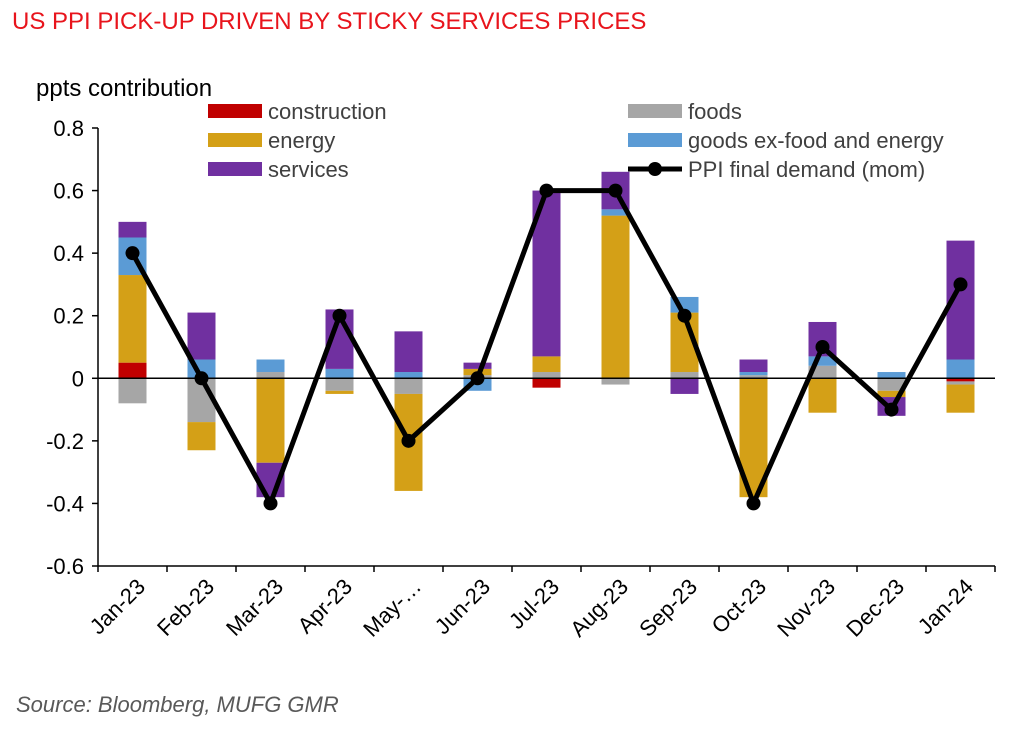 This screenshot has width=1022, height=734. I want to click on y-tick-label: -0.4, so click(65, 503).